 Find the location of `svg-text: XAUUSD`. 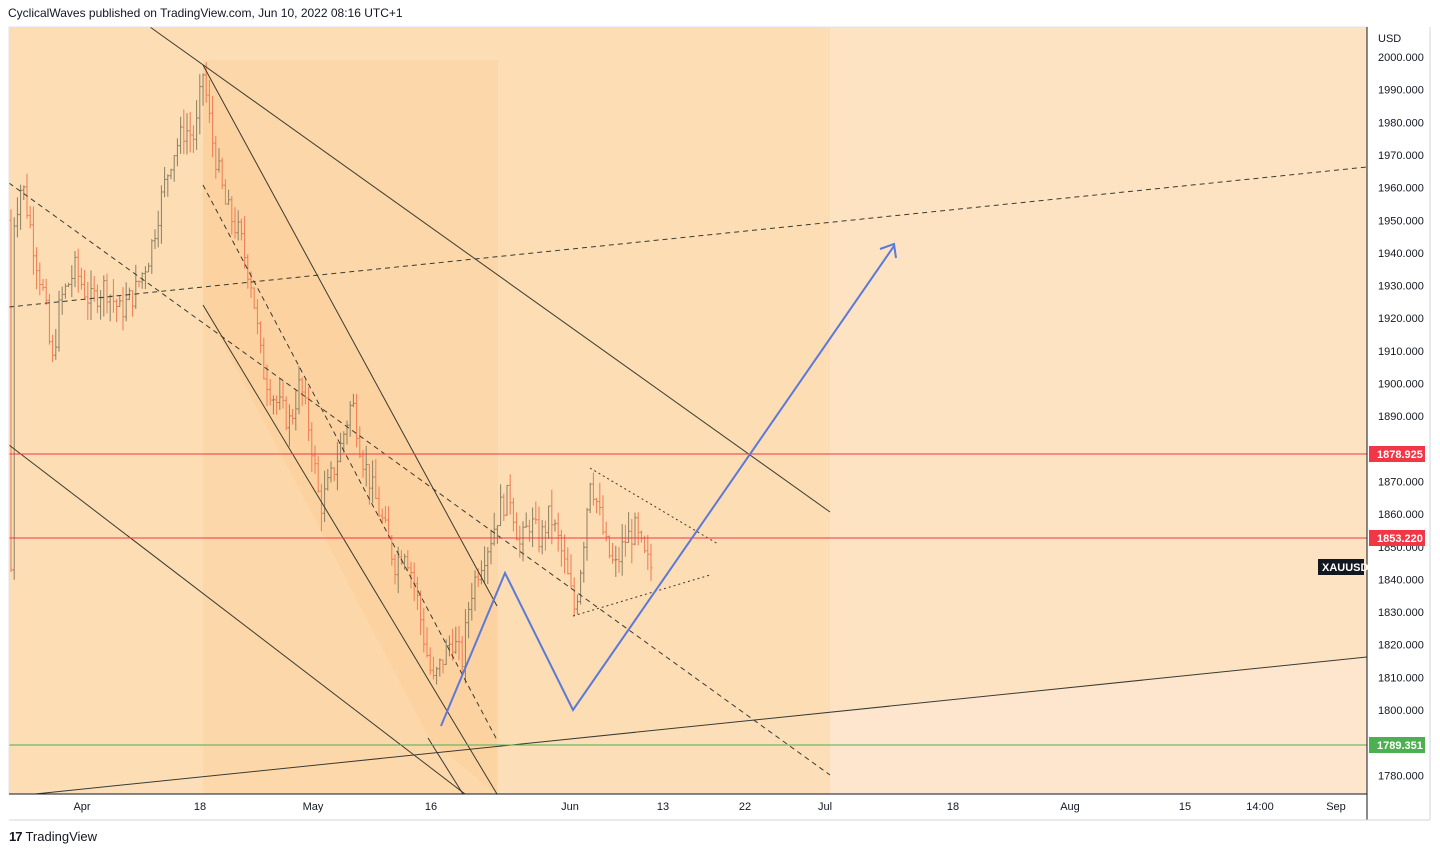

svg-text: XAUUSD is located at coordinates (1345, 568).